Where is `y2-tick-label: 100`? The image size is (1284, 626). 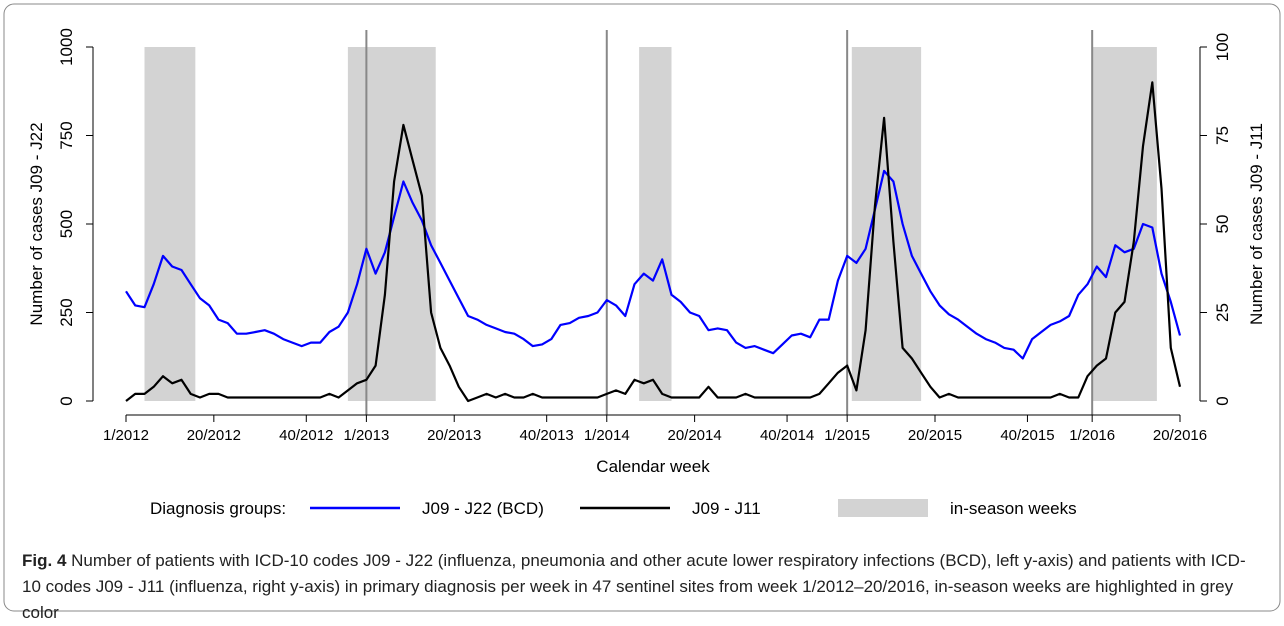 y2-tick-label: 100 is located at coordinates (1222, 47).